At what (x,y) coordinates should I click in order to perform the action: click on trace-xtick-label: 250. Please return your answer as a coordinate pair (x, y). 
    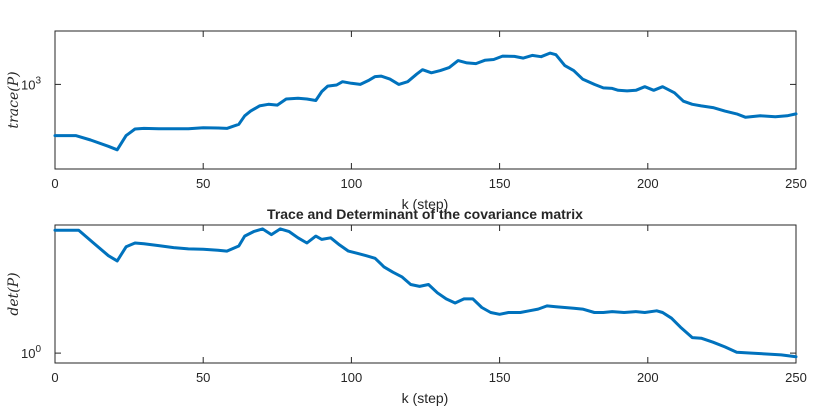
    Looking at the image, I should click on (796, 183).